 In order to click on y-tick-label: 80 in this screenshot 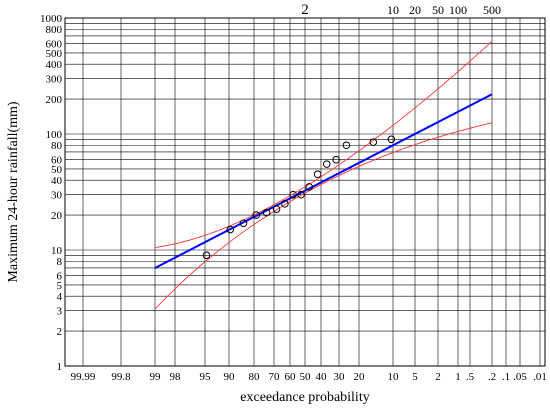, I will do `click(57, 146)`.